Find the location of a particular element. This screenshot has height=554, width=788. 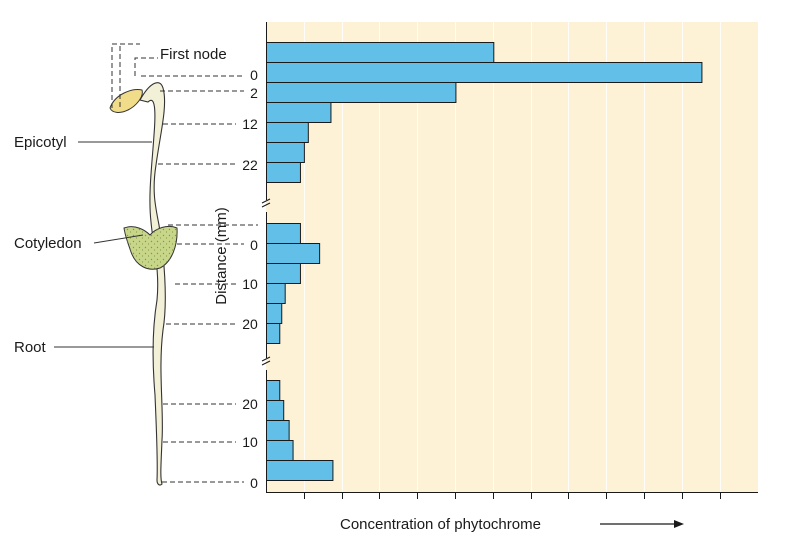

x-axis-ticks is located at coordinates (512, 495).